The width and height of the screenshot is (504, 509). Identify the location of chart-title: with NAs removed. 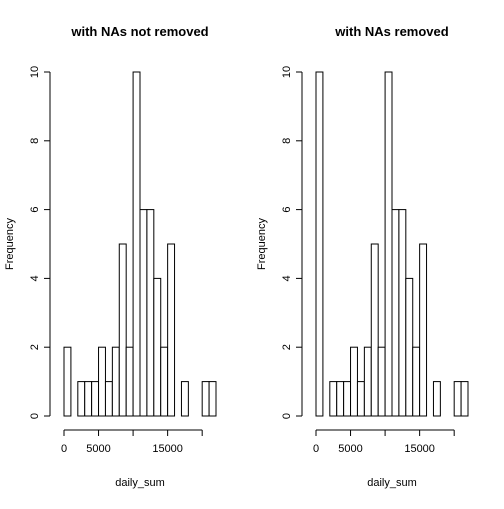
(391, 31).